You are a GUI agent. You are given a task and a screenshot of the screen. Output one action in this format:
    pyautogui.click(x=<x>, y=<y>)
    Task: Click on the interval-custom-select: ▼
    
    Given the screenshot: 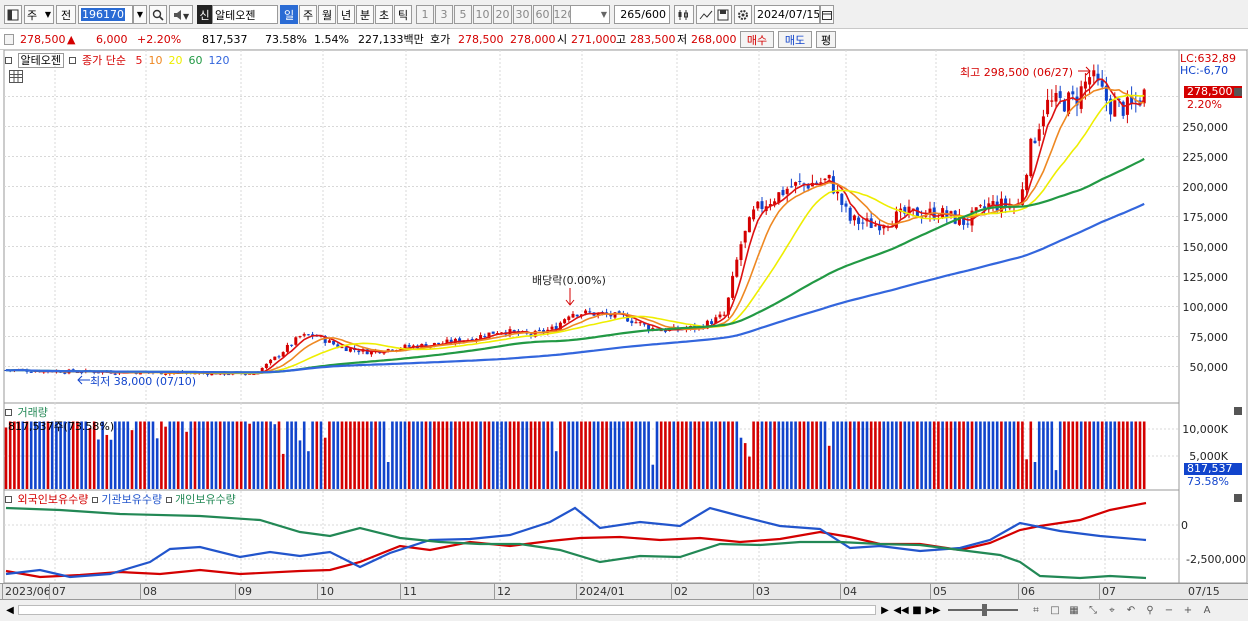 What is the action you would take?
    pyautogui.click(x=590, y=14)
    